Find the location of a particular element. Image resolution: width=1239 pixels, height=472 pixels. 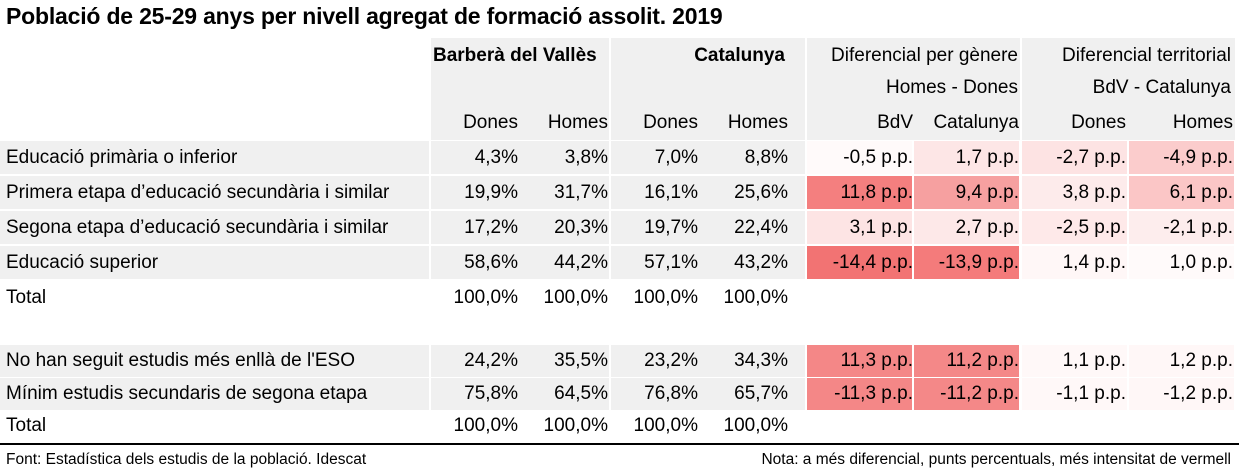

value-cell: 65,7% is located at coordinates (761, 393).